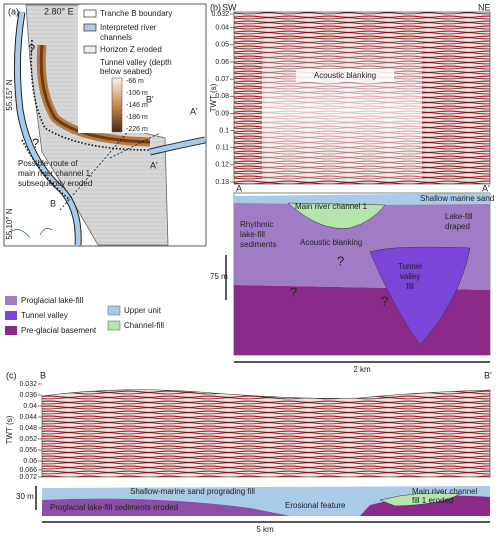  I want to click on colorbar-labels: -66 m -106 m -146 m -186 m -226 m, so click(137, 105).